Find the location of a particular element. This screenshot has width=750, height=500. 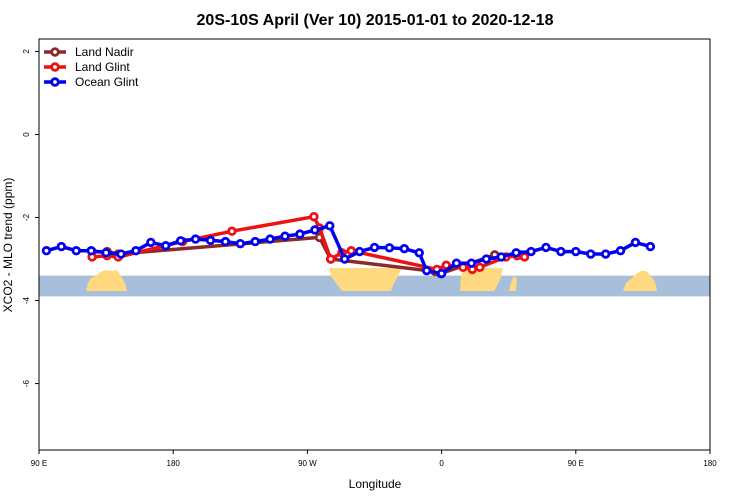

y-tick-label: 2 is located at coordinates (26, 51).